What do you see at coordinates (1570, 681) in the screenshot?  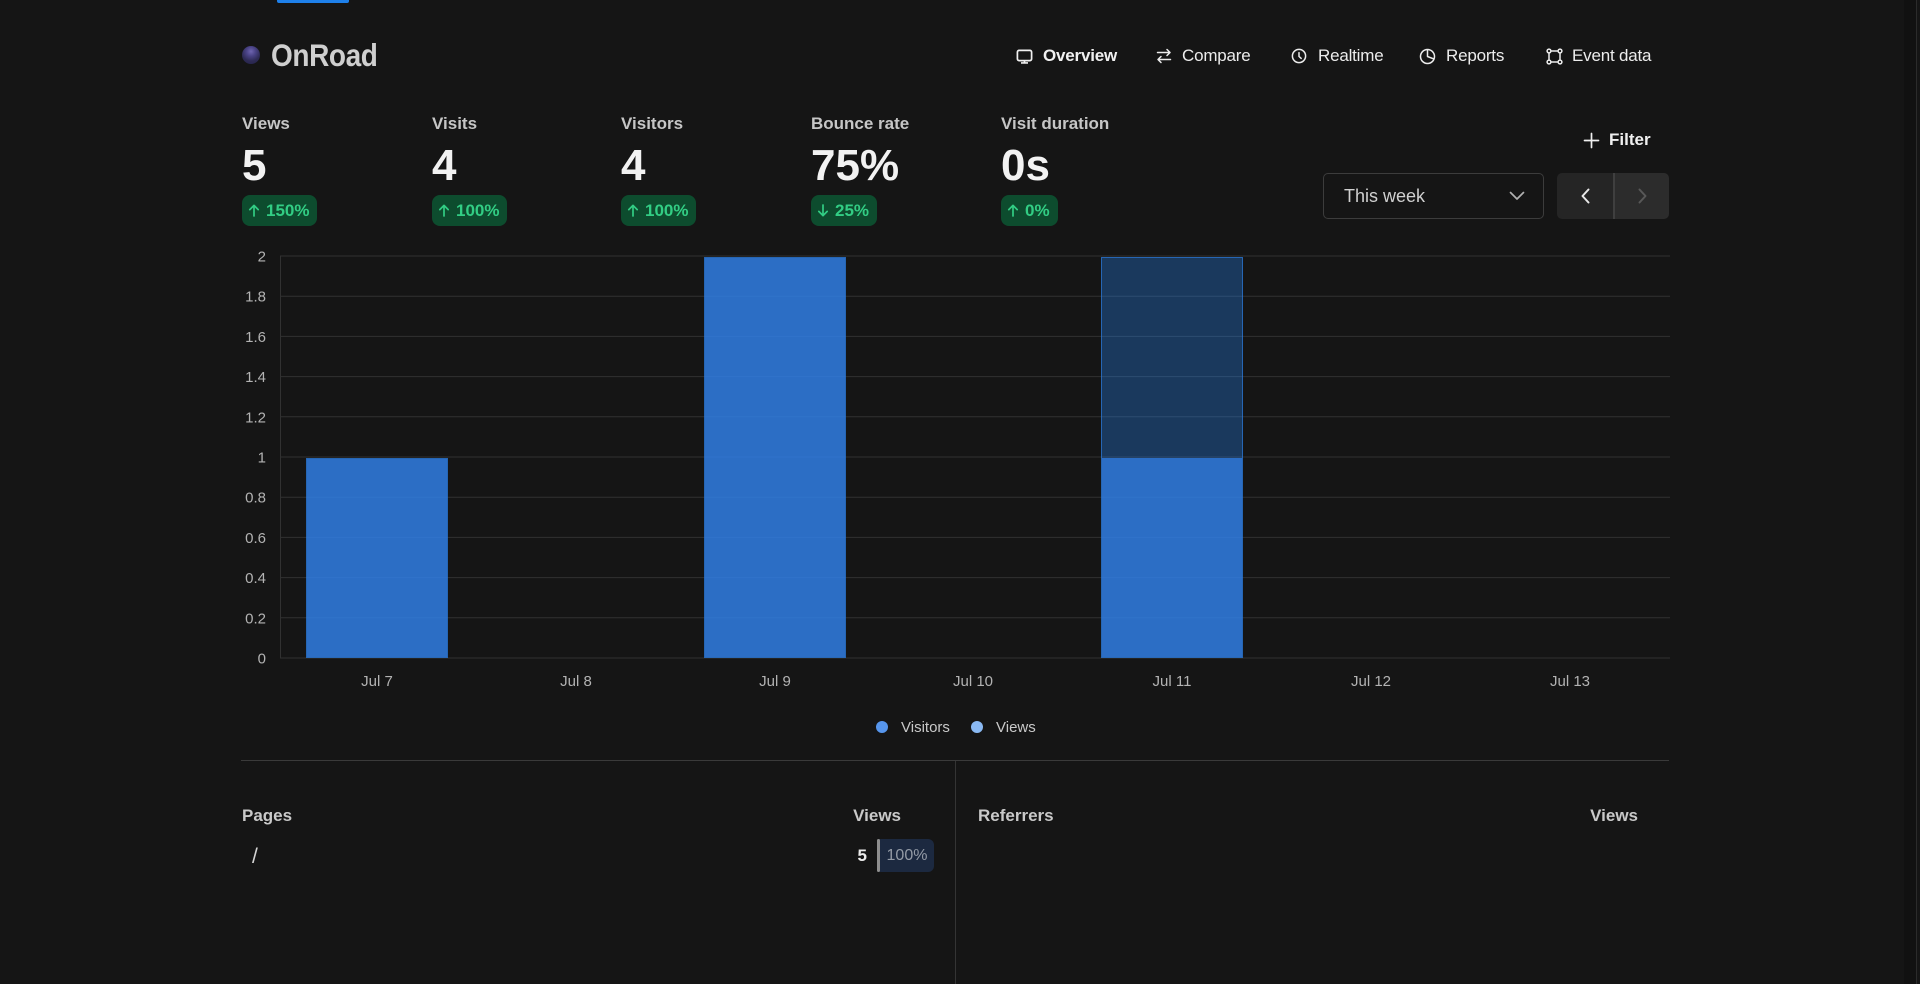 I see `svg-text: Jul 13` at bounding box center [1570, 681].